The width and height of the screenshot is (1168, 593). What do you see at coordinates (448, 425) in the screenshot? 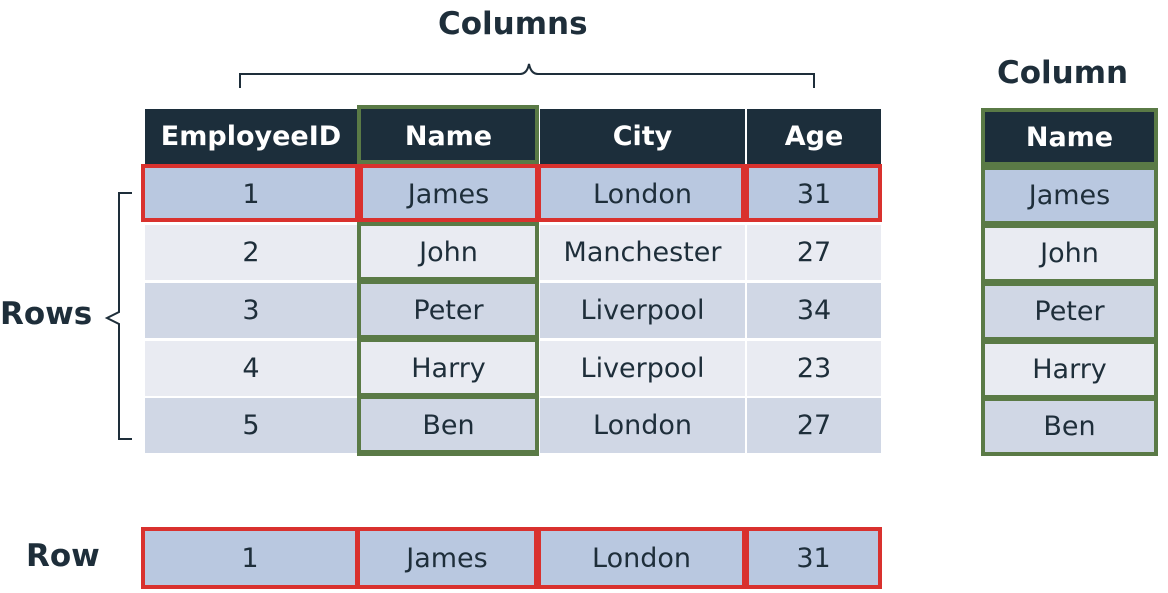
I see `table-cell: Ben` at bounding box center [448, 425].